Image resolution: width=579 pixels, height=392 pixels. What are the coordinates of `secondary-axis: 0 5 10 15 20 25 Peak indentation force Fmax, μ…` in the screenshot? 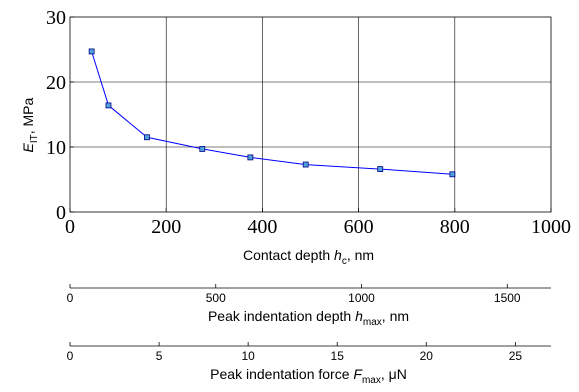 It's located at (309, 364).